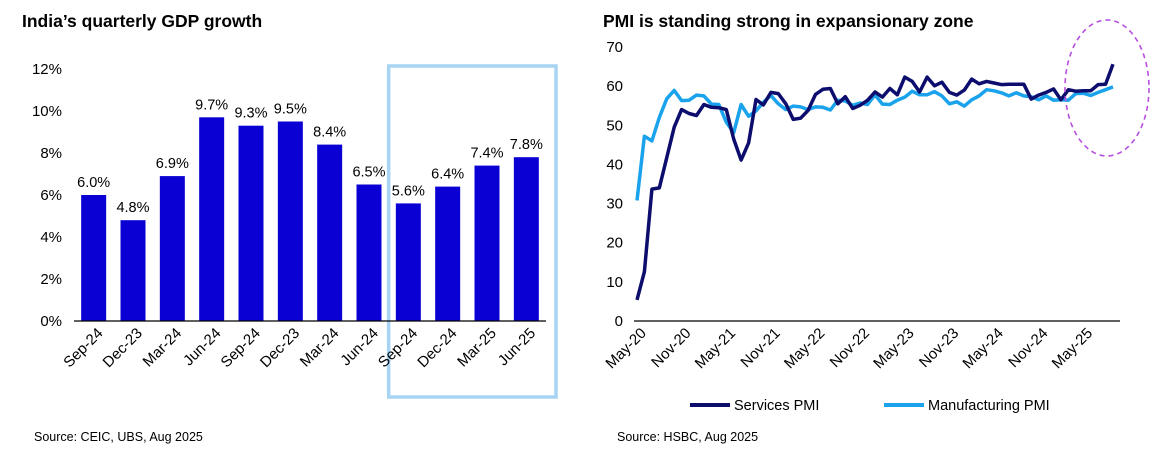  What do you see at coordinates (874, 143) in the screenshot?
I see `manufacturing-pmi-line` at bounding box center [874, 143].